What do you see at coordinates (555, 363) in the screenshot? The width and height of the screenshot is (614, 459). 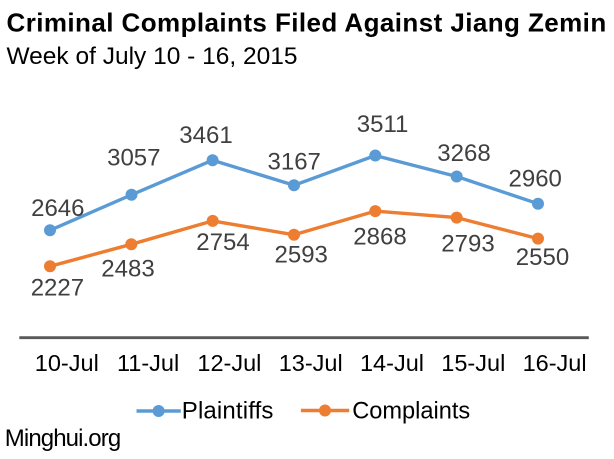 I see `svg-text: 16-Jul` at bounding box center [555, 363].